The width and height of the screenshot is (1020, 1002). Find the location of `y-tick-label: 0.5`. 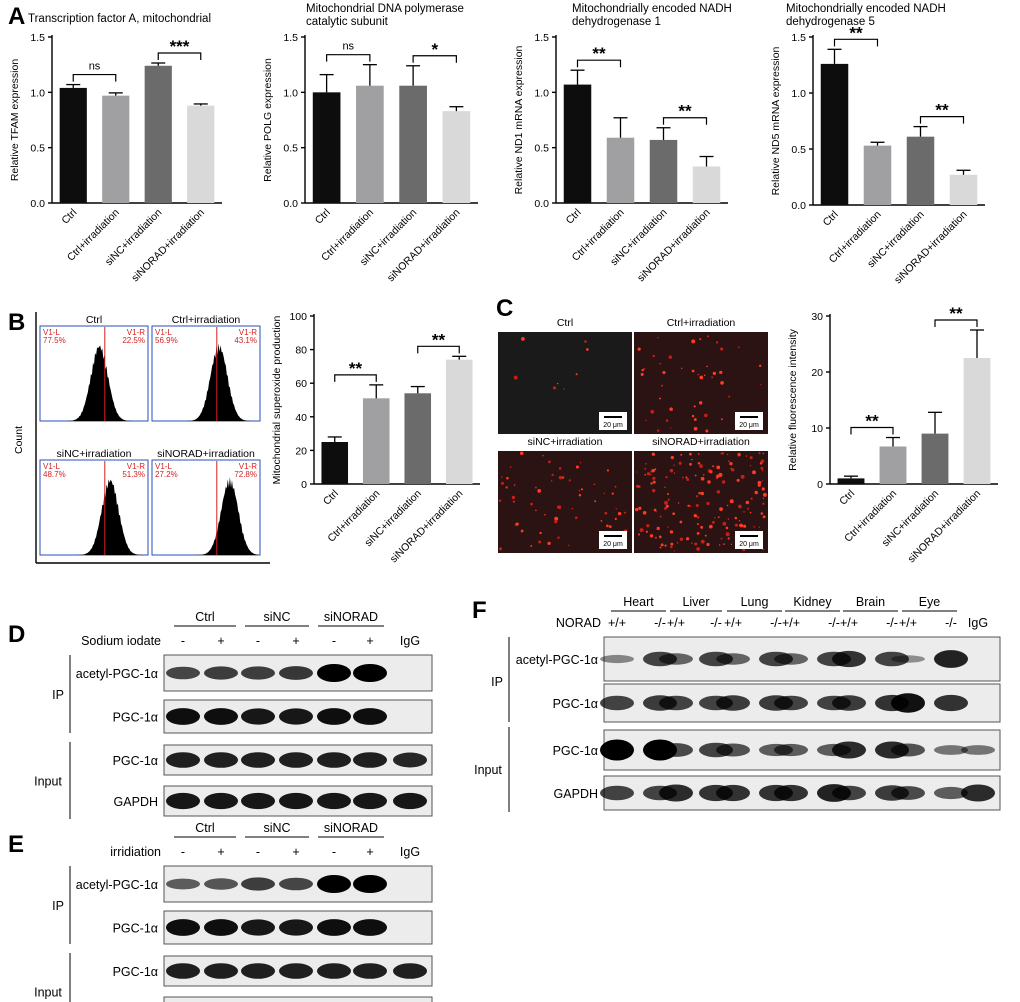

y-tick-label: 0.5 is located at coordinates (541, 149).